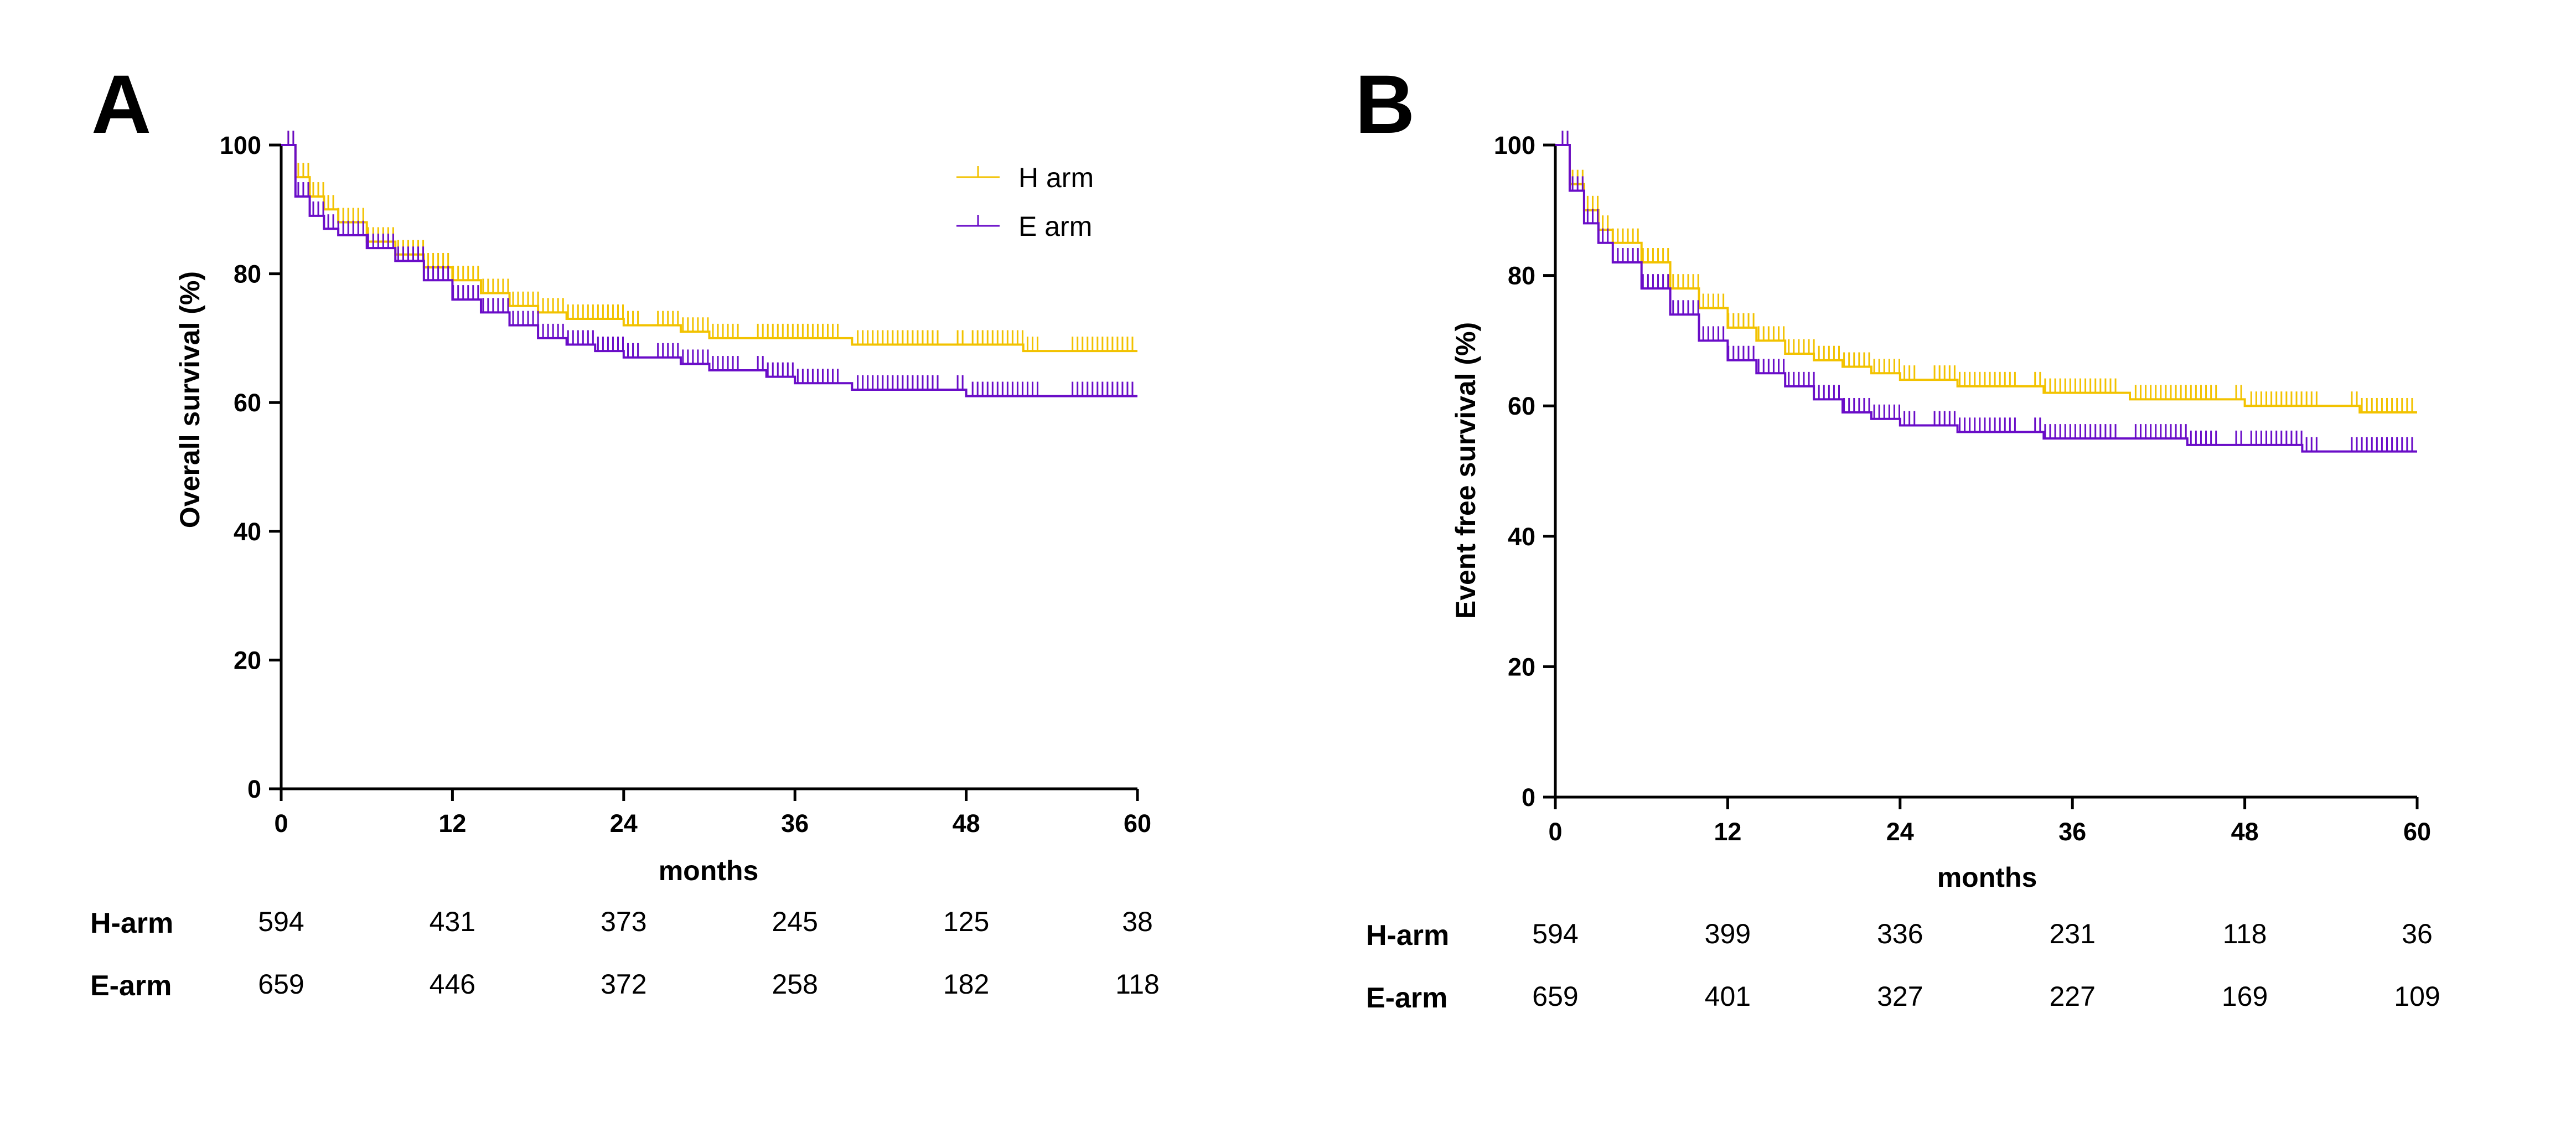 This screenshot has height=1132, width=2576. I want to click on risk-count: 245, so click(795, 921).